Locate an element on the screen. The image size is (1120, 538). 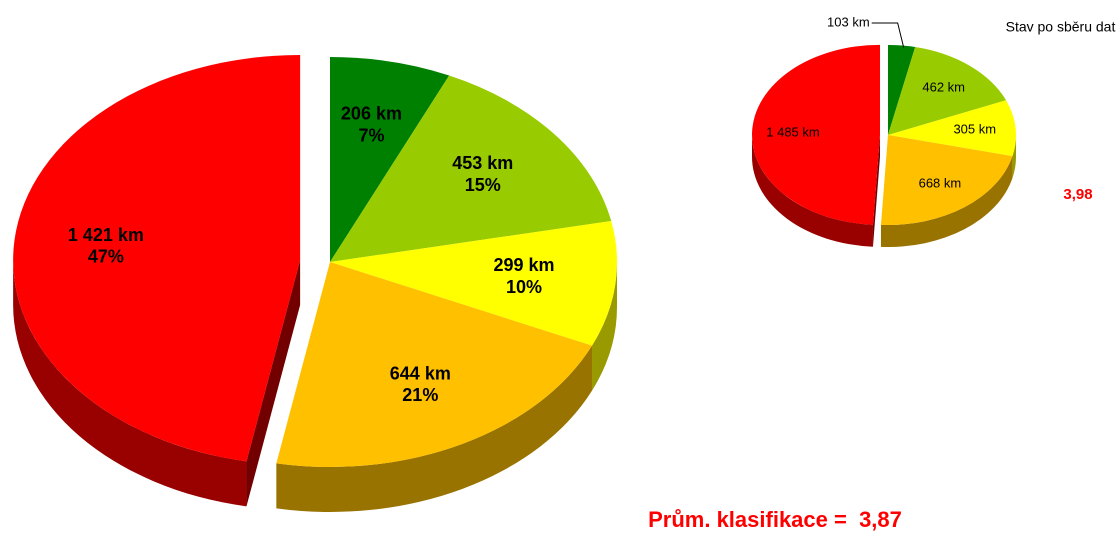
pie-sides is located at coordinates (884, 190).